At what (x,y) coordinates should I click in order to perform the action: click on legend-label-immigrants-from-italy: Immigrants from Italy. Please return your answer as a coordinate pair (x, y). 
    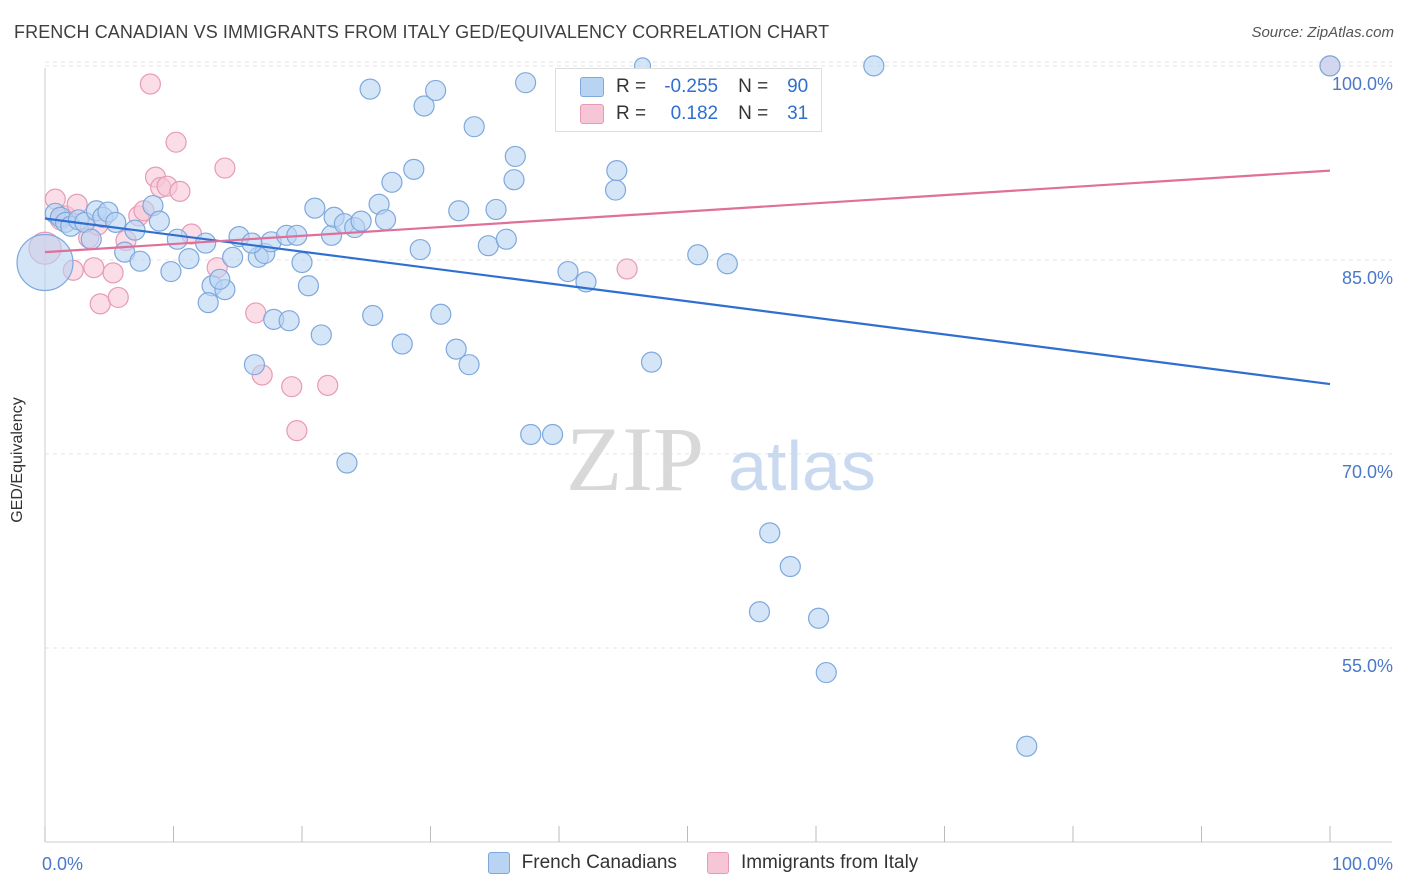
    Looking at the image, I should click on (829, 862).